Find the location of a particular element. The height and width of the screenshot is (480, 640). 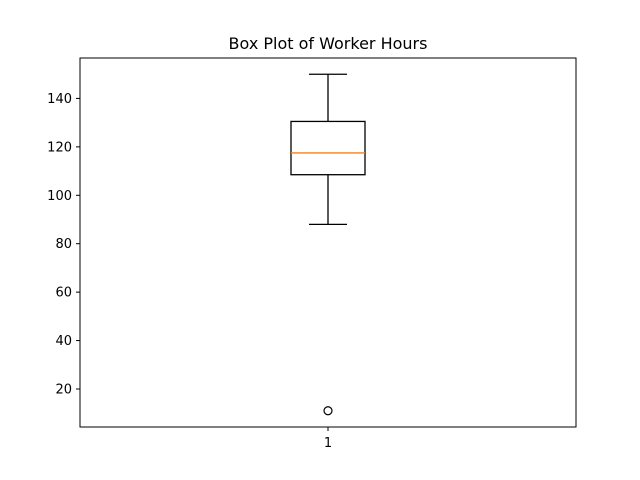

y-tick-label: 20 is located at coordinates (63, 389).